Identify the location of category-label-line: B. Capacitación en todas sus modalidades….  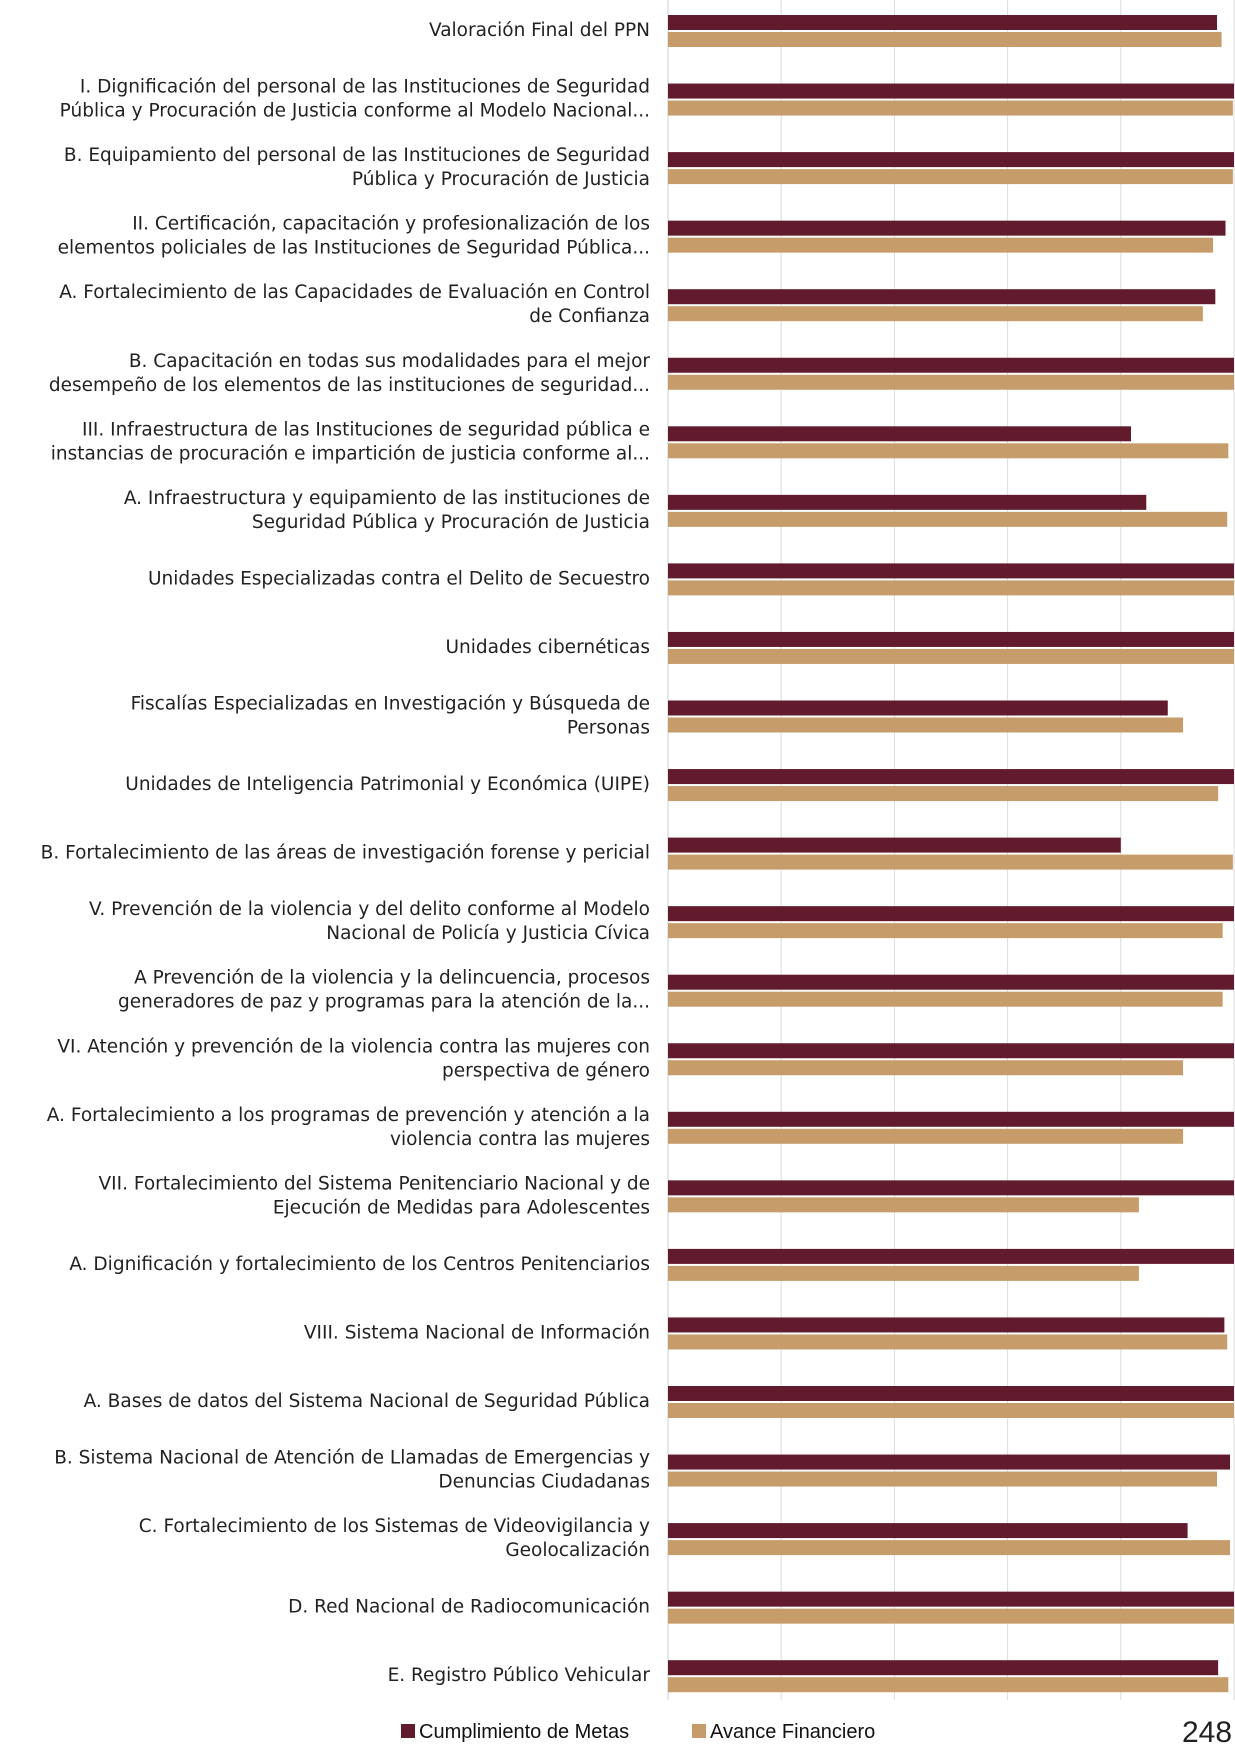
(390, 361).